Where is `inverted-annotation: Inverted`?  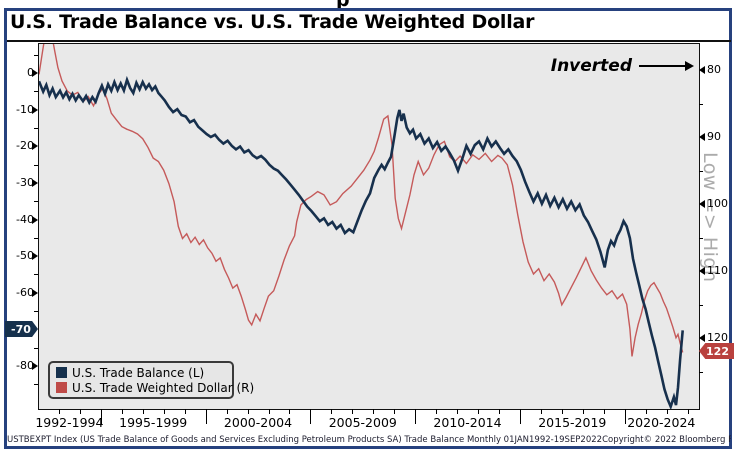
inverted-annotation: Inverted is located at coordinates (622, 66).